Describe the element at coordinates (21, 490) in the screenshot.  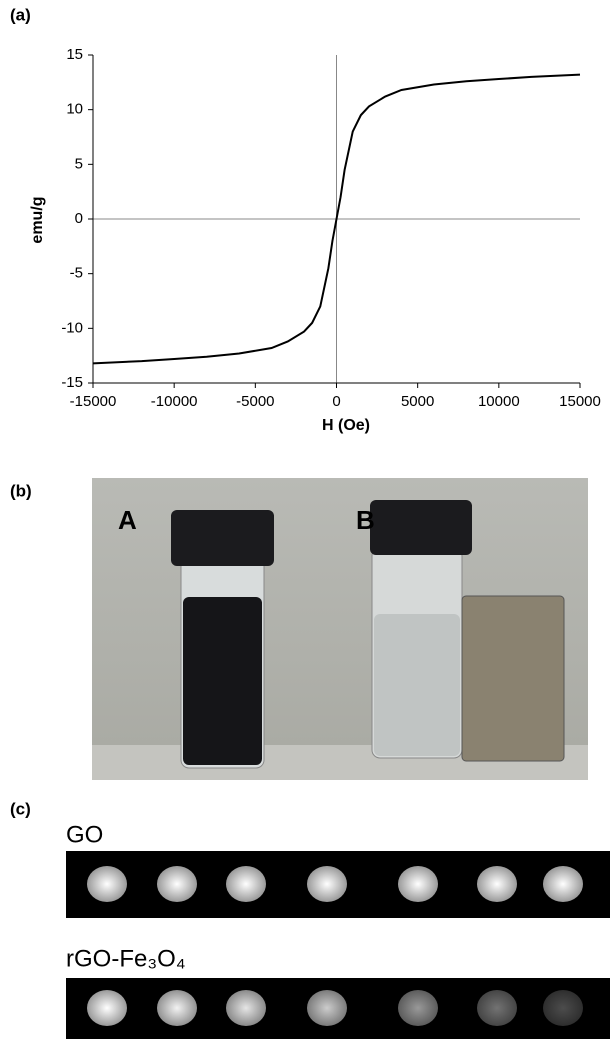
I see `panel-label: (b)` at that location.